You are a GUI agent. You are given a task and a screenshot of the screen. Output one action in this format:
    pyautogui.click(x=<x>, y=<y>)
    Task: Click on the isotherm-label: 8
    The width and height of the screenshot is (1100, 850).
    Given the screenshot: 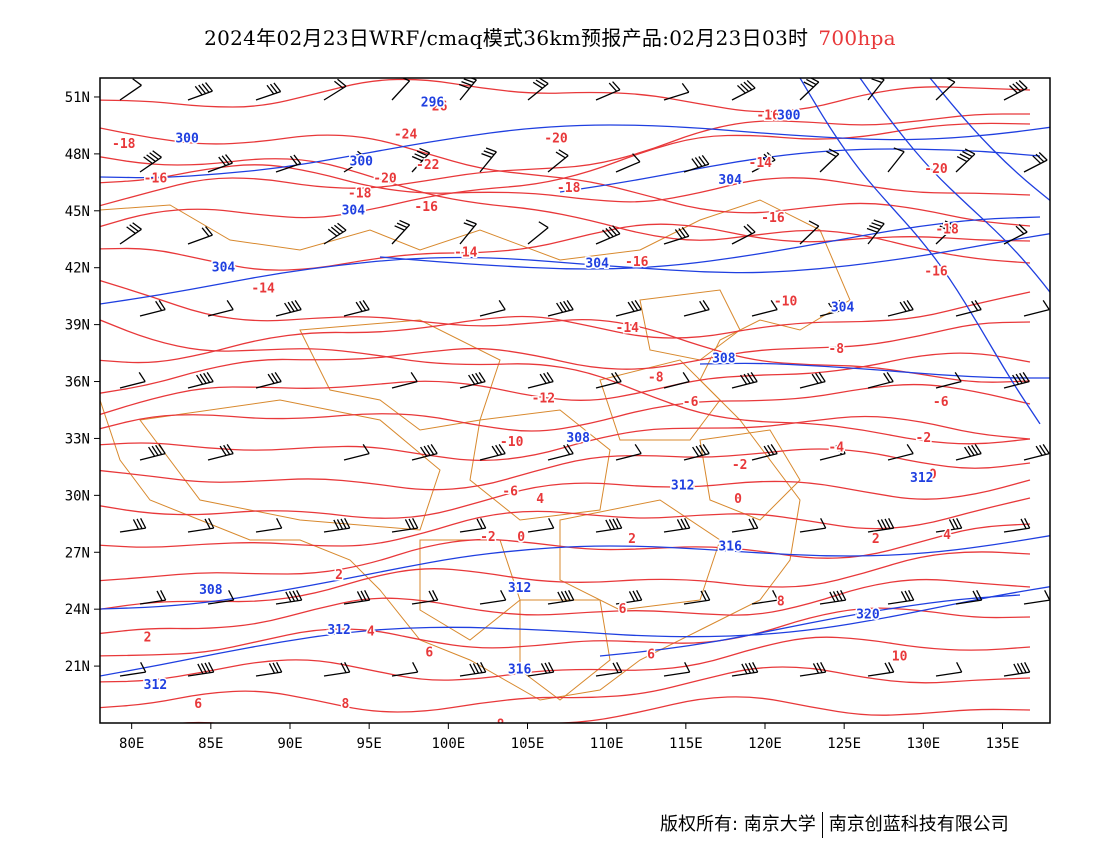 What is the action you would take?
    pyautogui.click(x=501, y=725)
    